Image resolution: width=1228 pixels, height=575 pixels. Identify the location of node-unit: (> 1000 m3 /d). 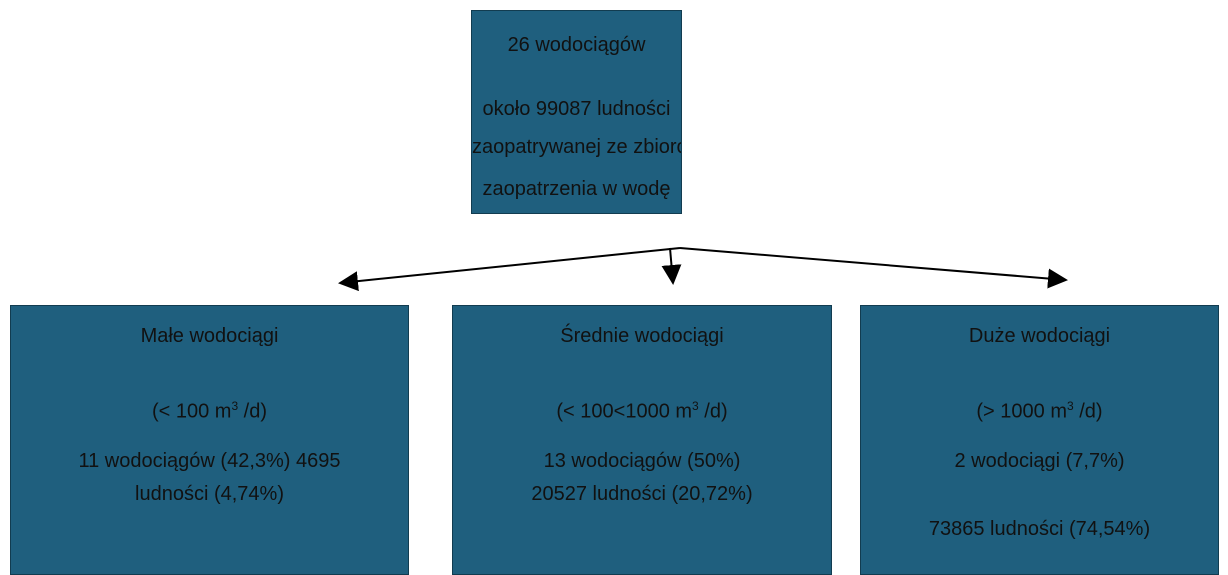
(1039, 409).